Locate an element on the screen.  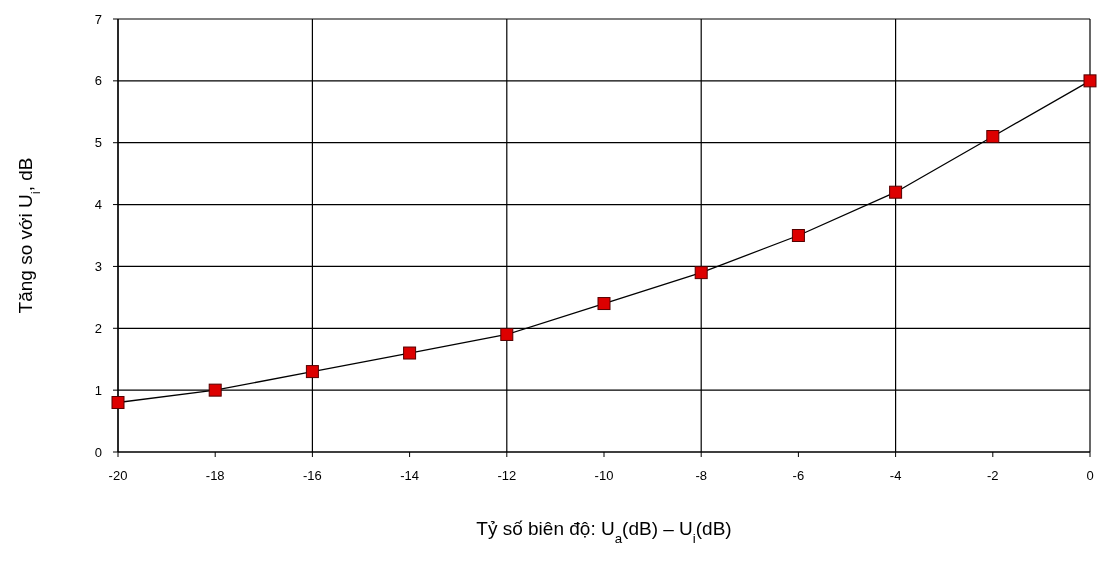
x-tick-label: -16 is located at coordinates (312, 475).